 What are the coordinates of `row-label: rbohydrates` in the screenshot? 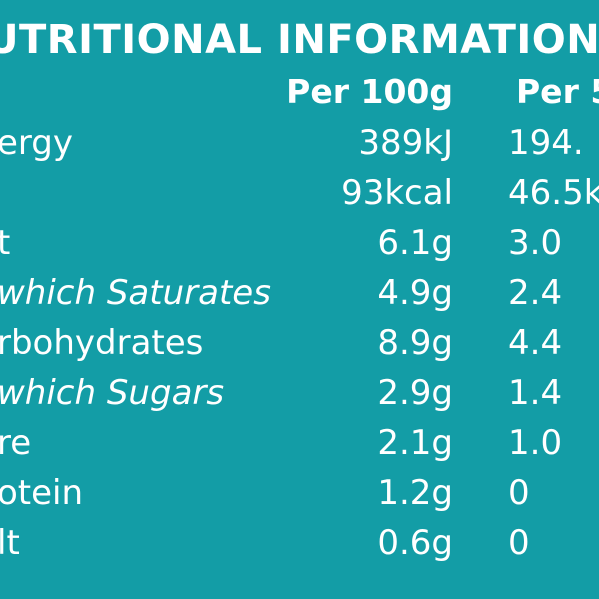 It's located at (102, 343).